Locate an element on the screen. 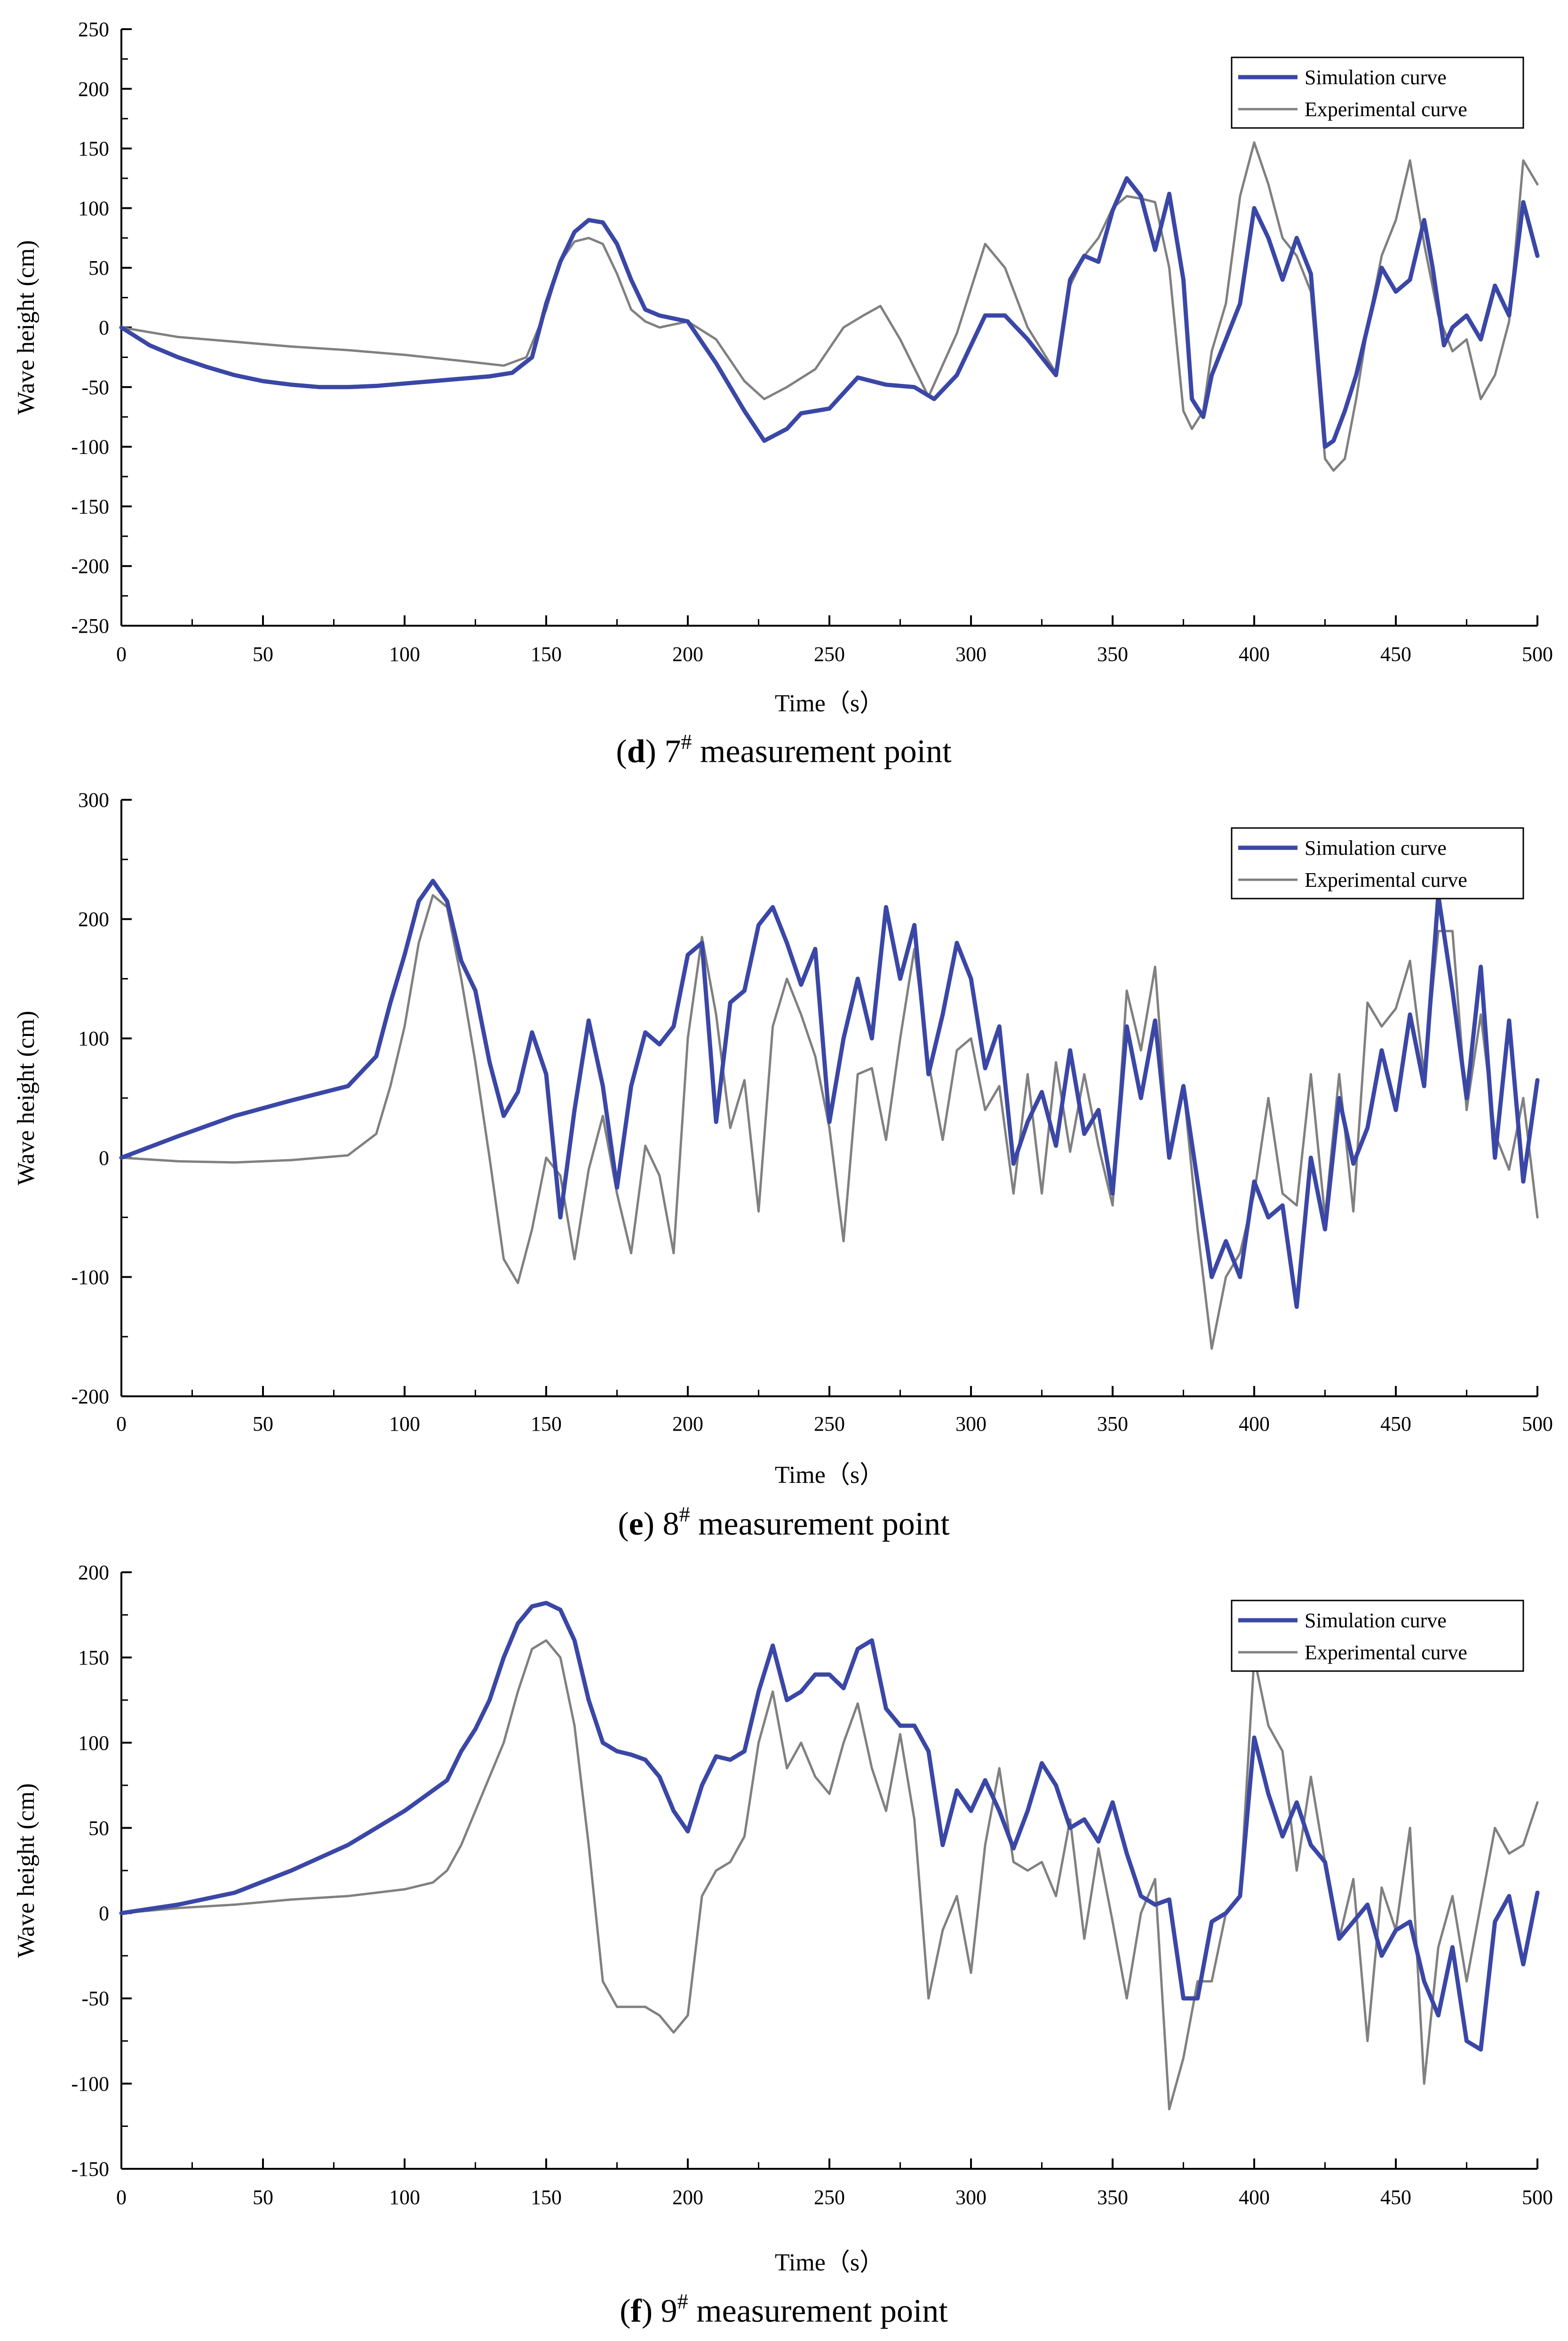 Image resolution: width=1568 pixels, height=2341 pixels. caption-number: 8 is located at coordinates (671, 1524).